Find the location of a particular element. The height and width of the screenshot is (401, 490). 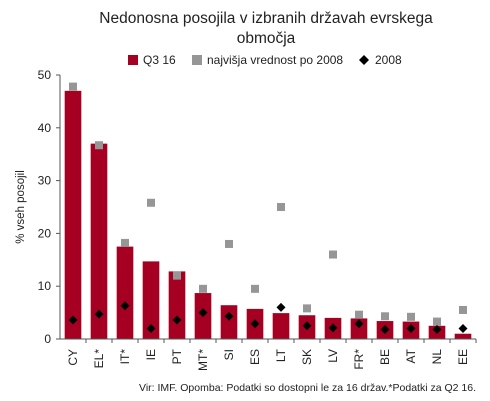

marker-2008-it is located at coordinates (125, 306).